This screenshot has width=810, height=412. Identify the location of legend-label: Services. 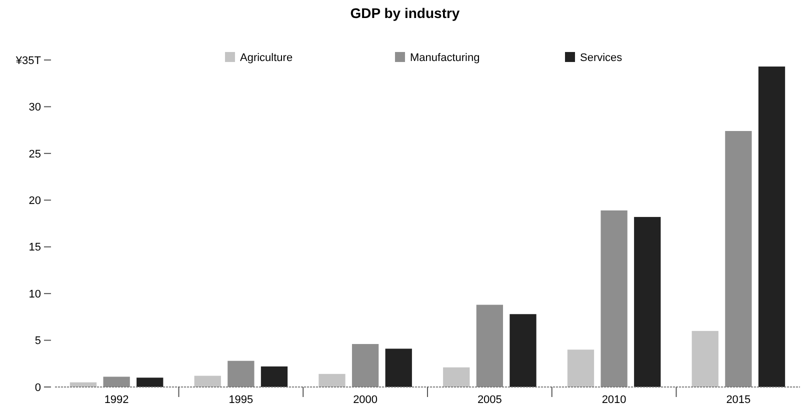
(601, 58).